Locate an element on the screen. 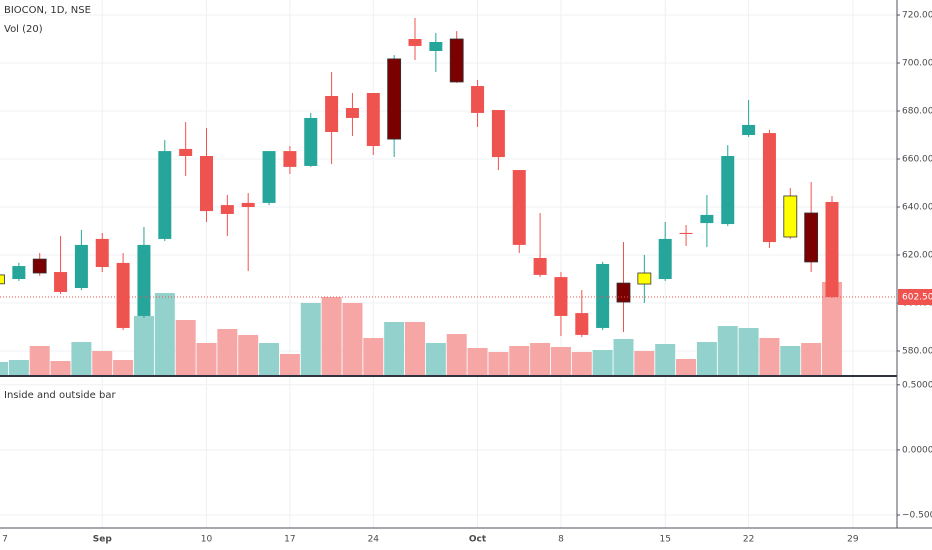  price-axis is located at coordinates (914, 275).